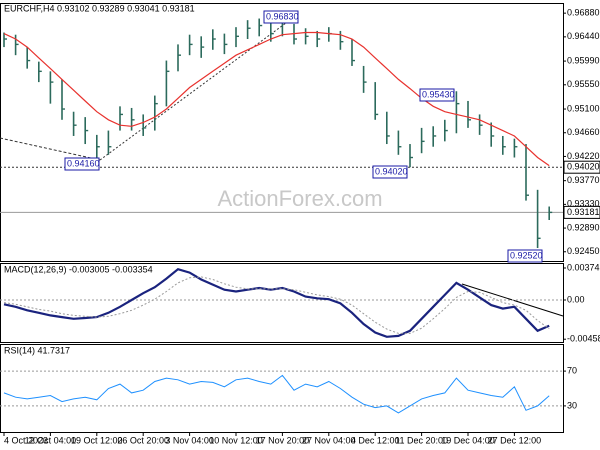 The image size is (600, 450). What do you see at coordinates (515, 440) in the screenshot?
I see `x-tick-label: 27 Dec 12:00` at bounding box center [515, 440].